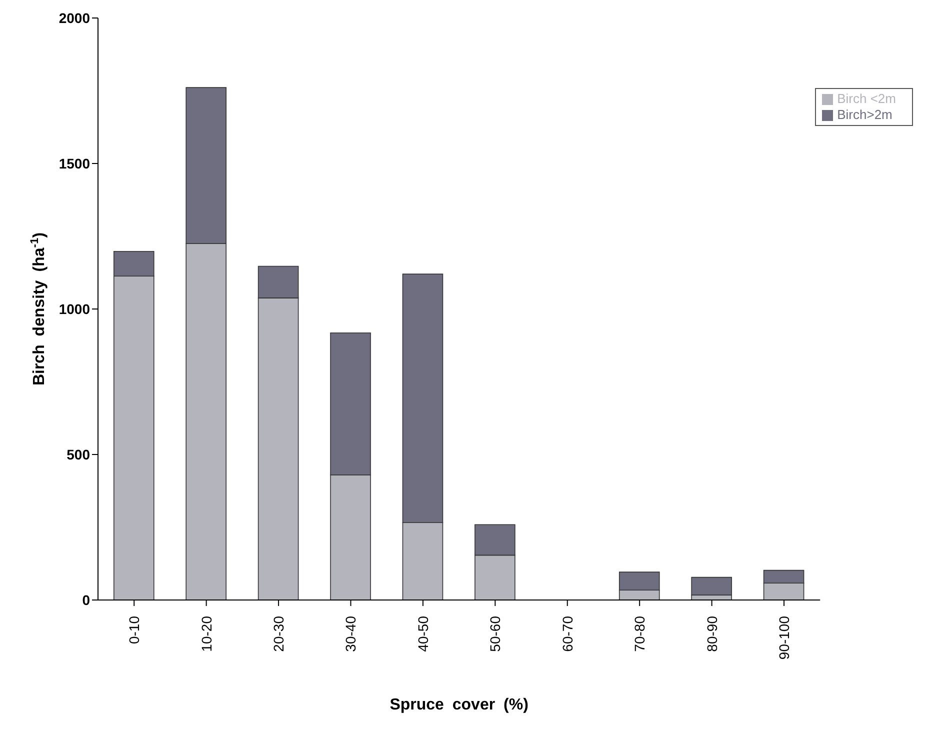  I want to click on x-tick-label: 10-20, so click(206, 634).